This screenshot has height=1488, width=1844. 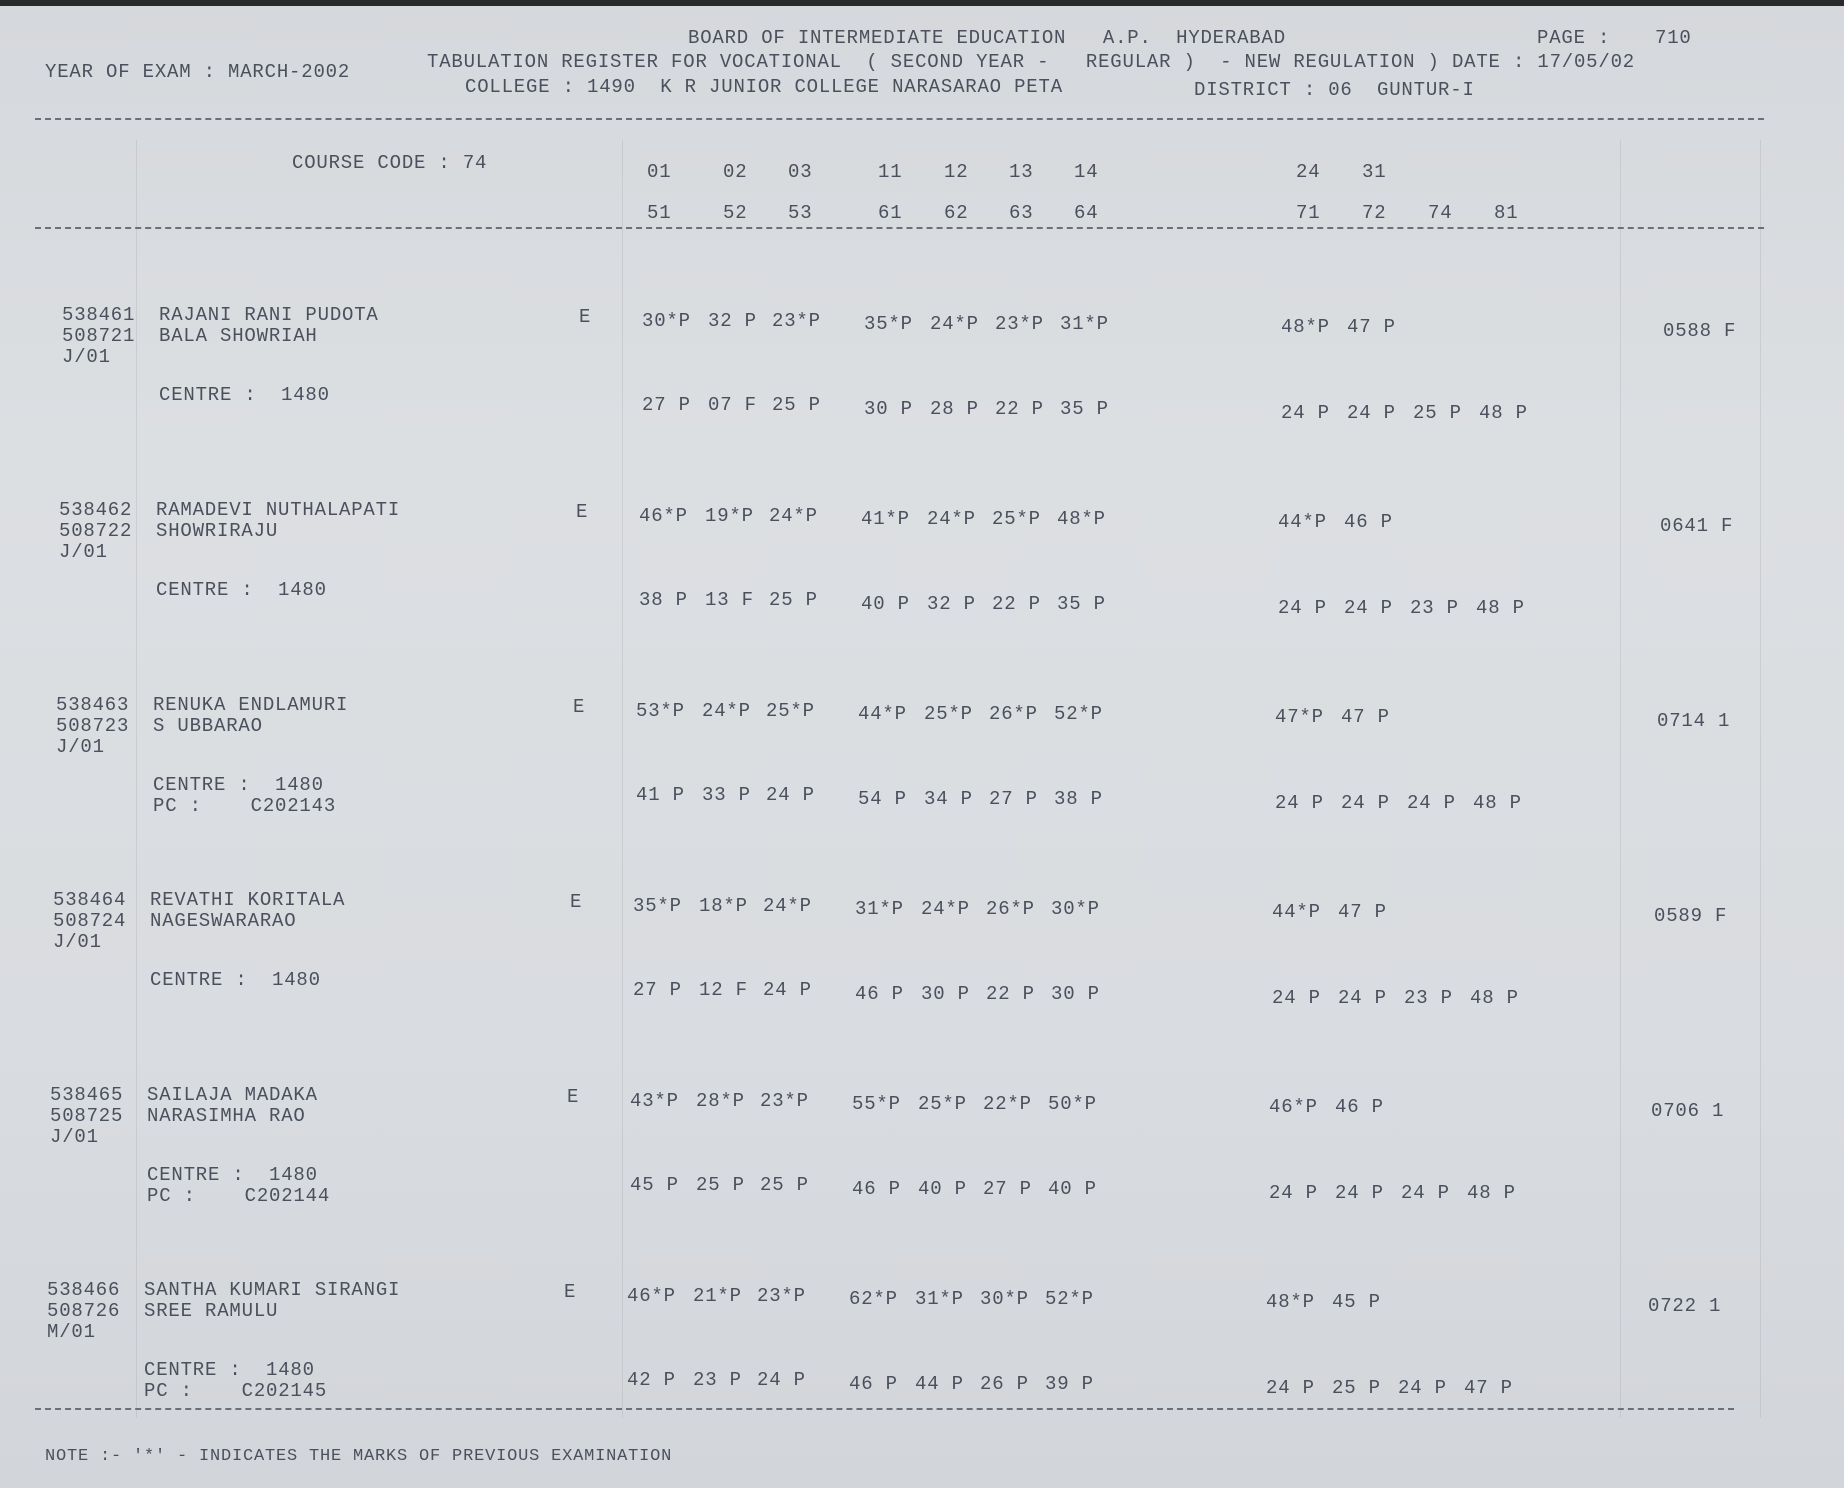 I want to click on previous-mark: 44*P, so click(x=882, y=714).